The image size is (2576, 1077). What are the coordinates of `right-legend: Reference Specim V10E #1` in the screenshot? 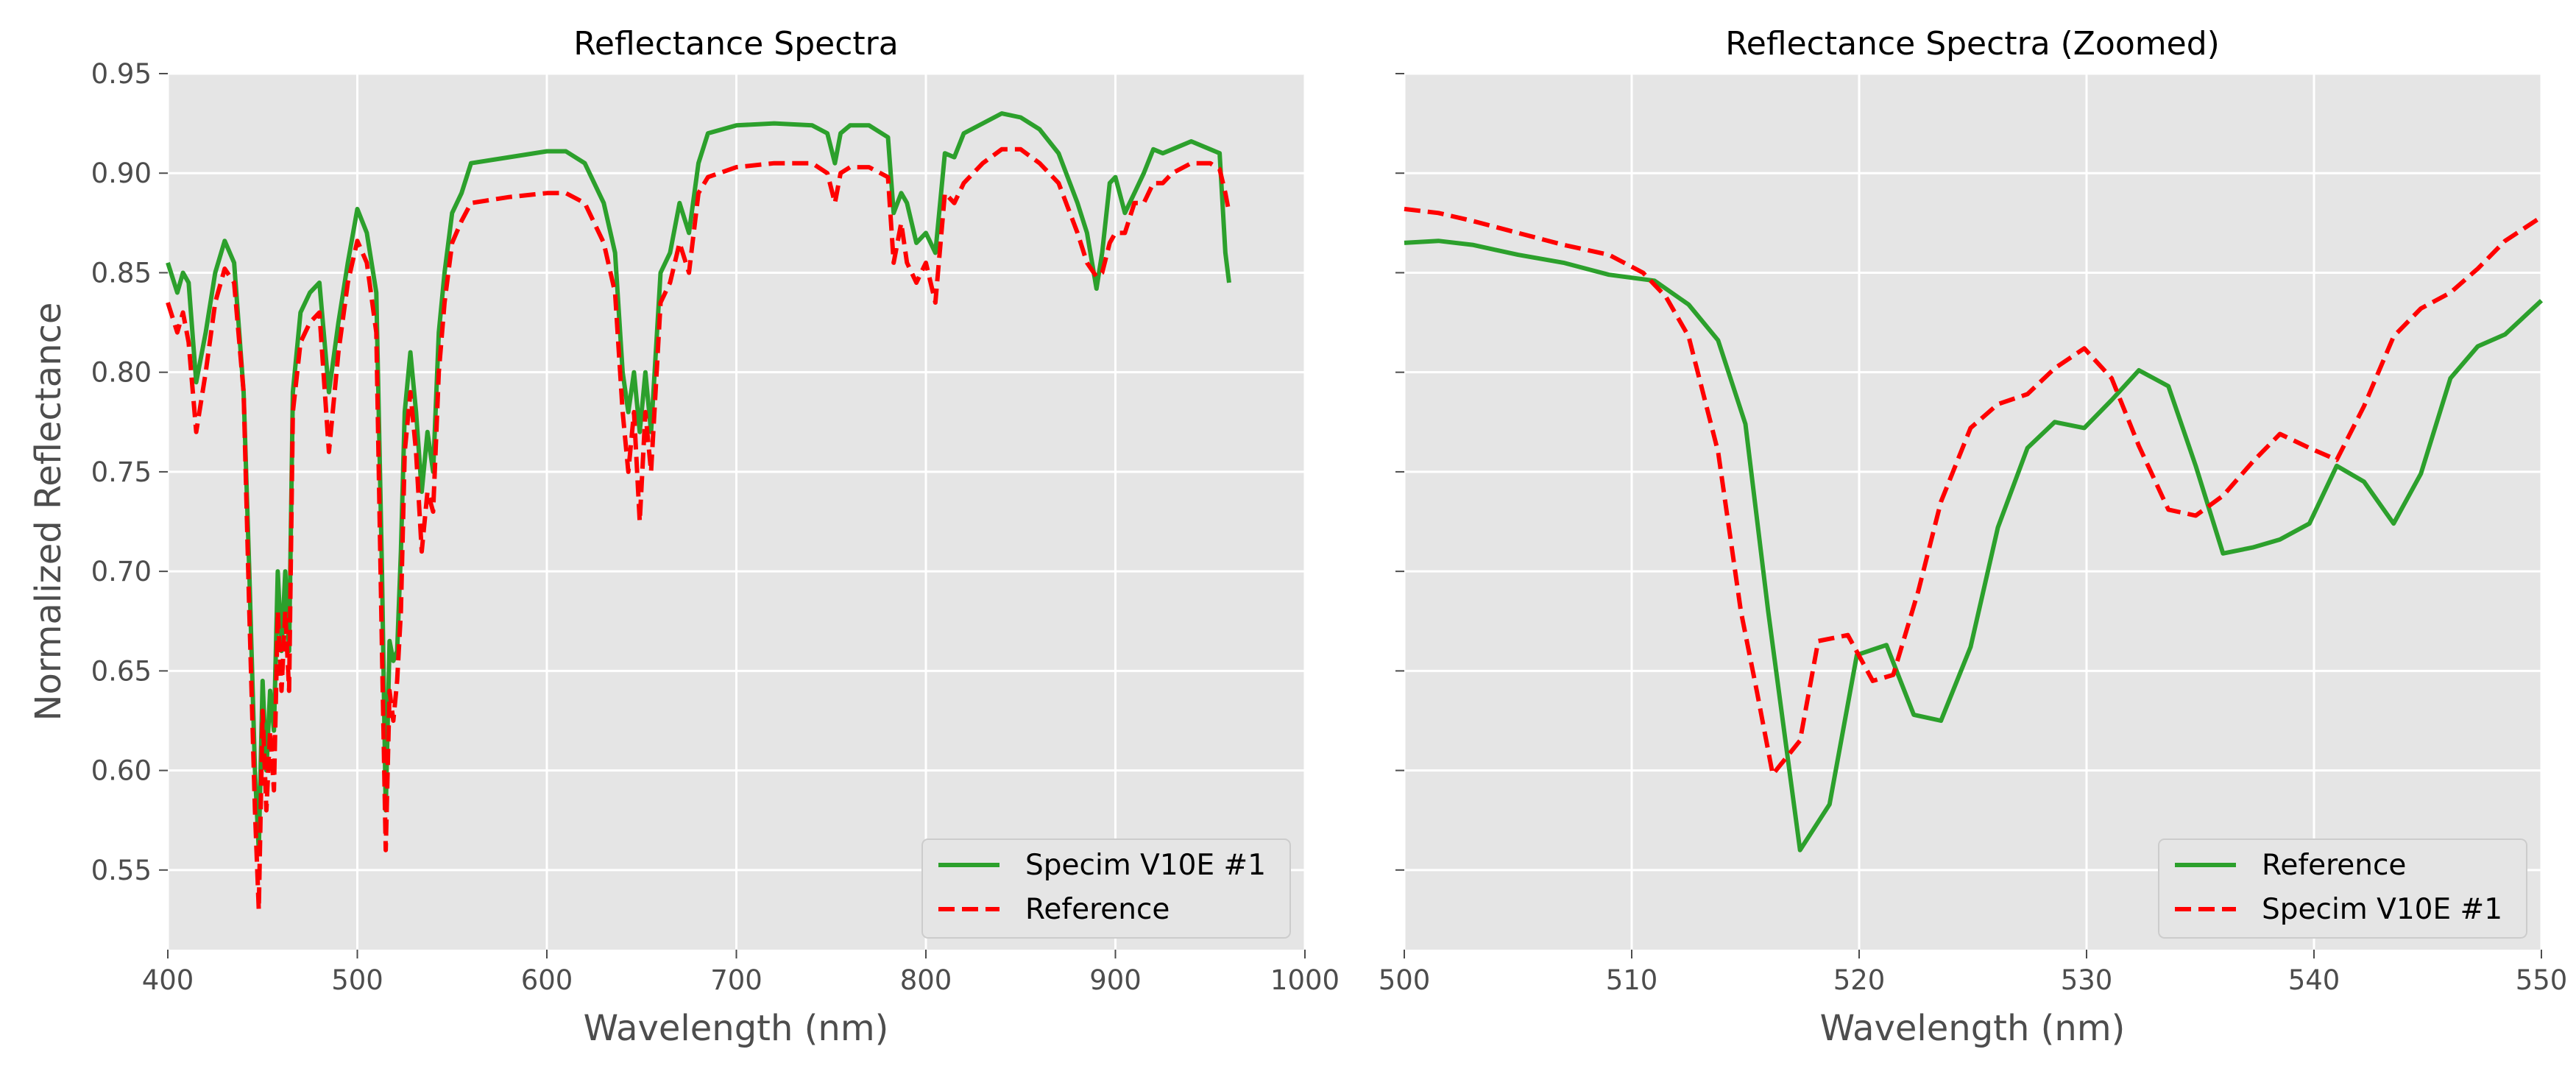 It's located at (2342, 889).